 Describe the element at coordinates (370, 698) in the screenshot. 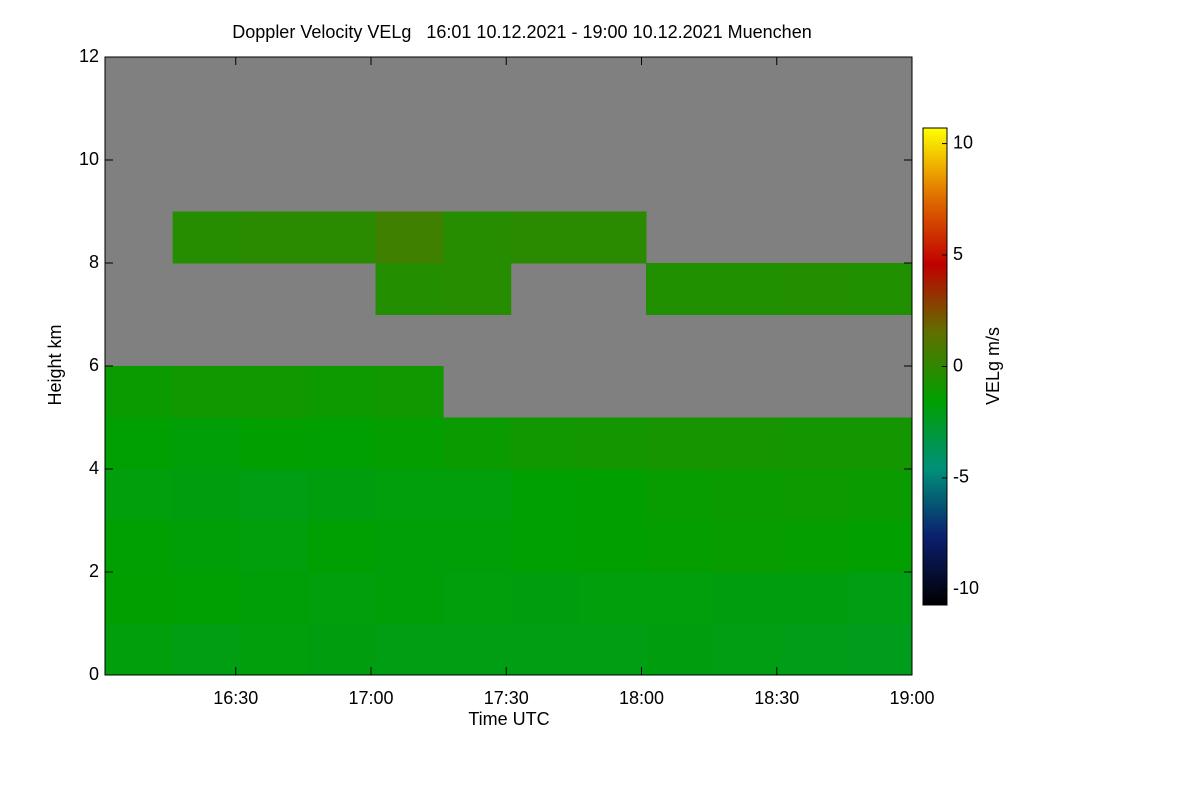

I see `x-tick-label: 17:00` at that location.